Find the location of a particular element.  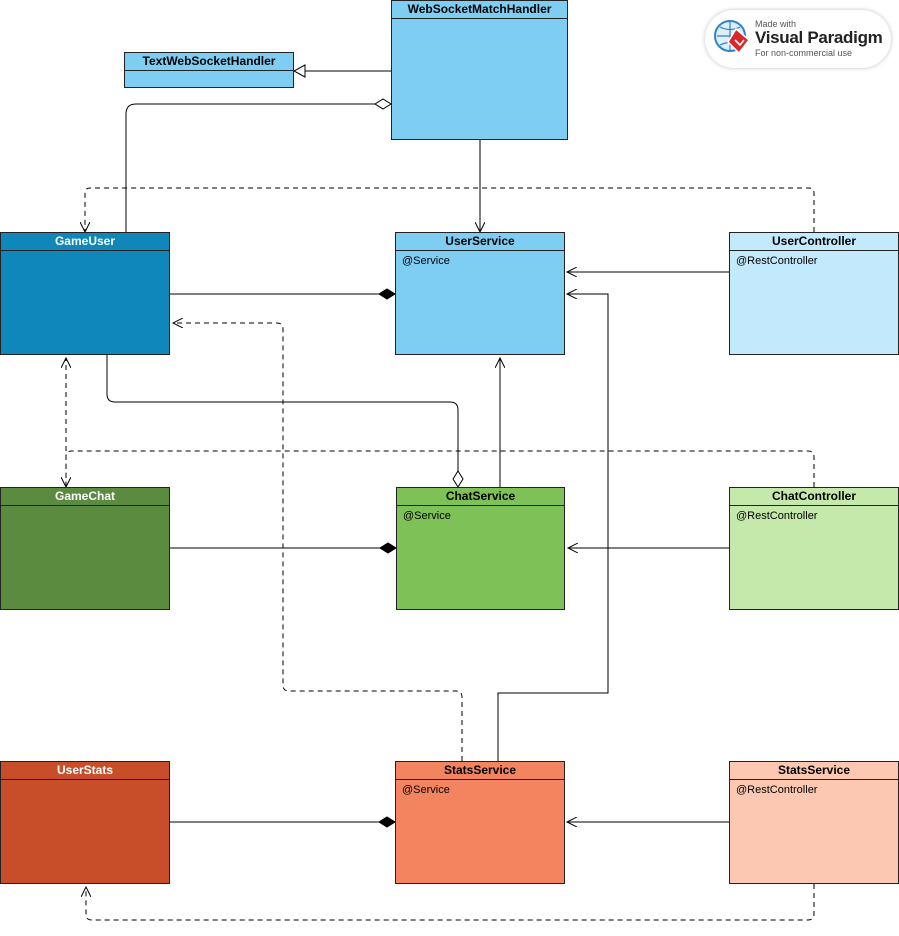

class-name: WebSocketMatchHandler is located at coordinates (479, 10).